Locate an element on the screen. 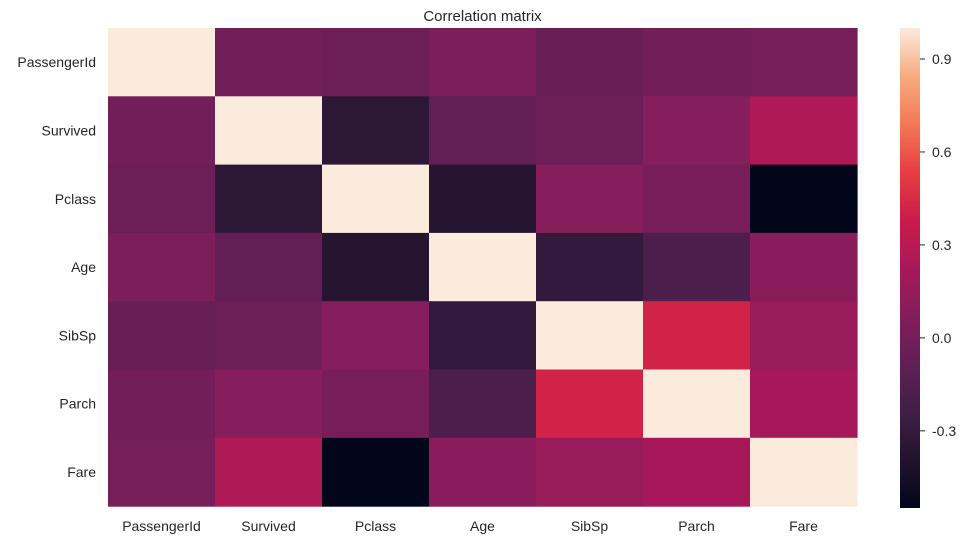 The image size is (978, 546). heatmap-cell-Survived-Pclass is located at coordinates (376, 131).